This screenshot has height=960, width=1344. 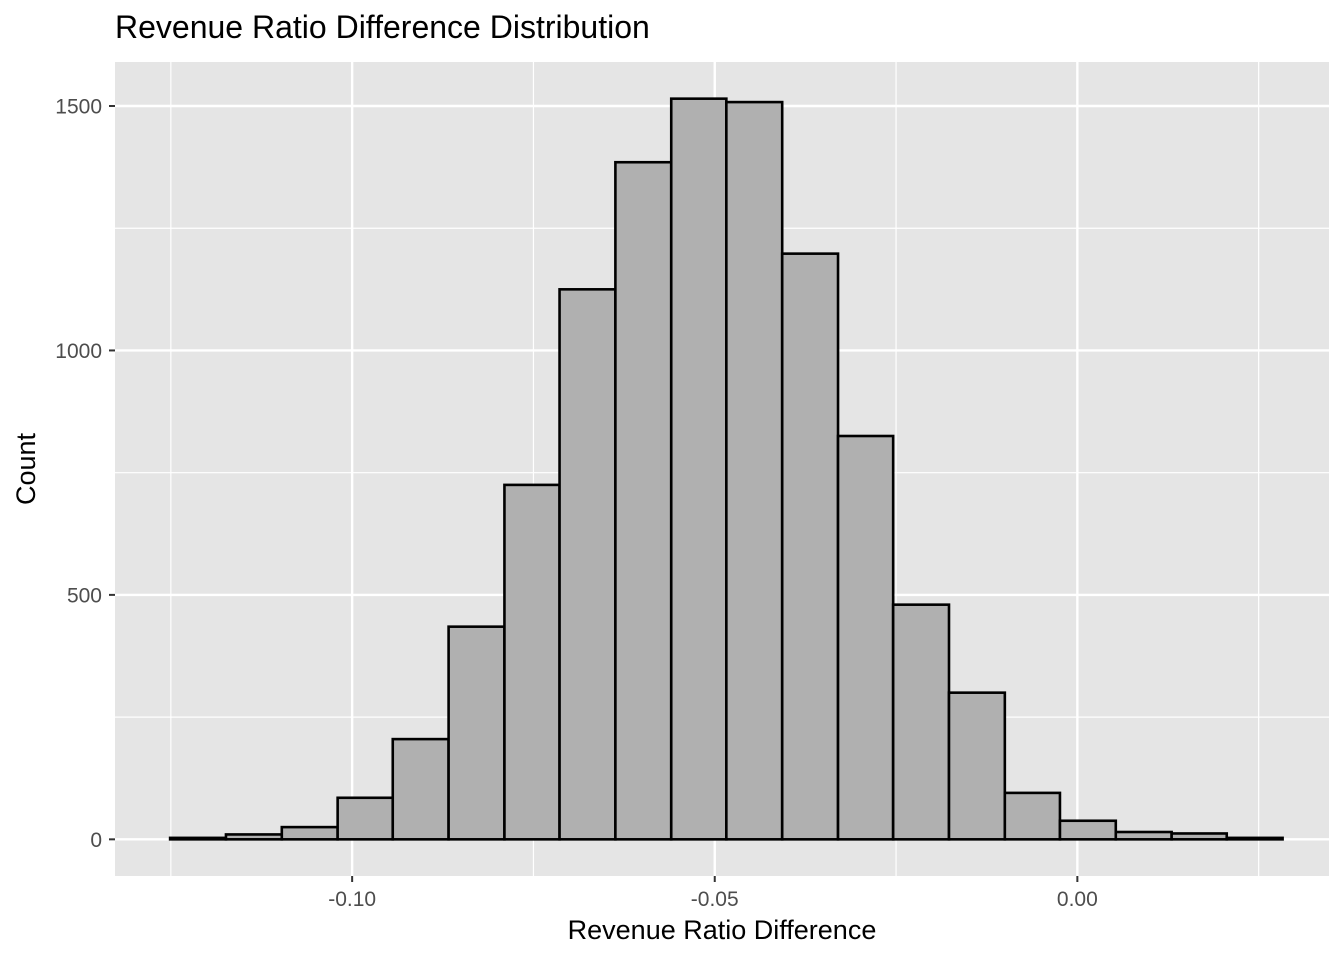 I want to click on x-tick-label: 0.00, so click(x=1077, y=899).